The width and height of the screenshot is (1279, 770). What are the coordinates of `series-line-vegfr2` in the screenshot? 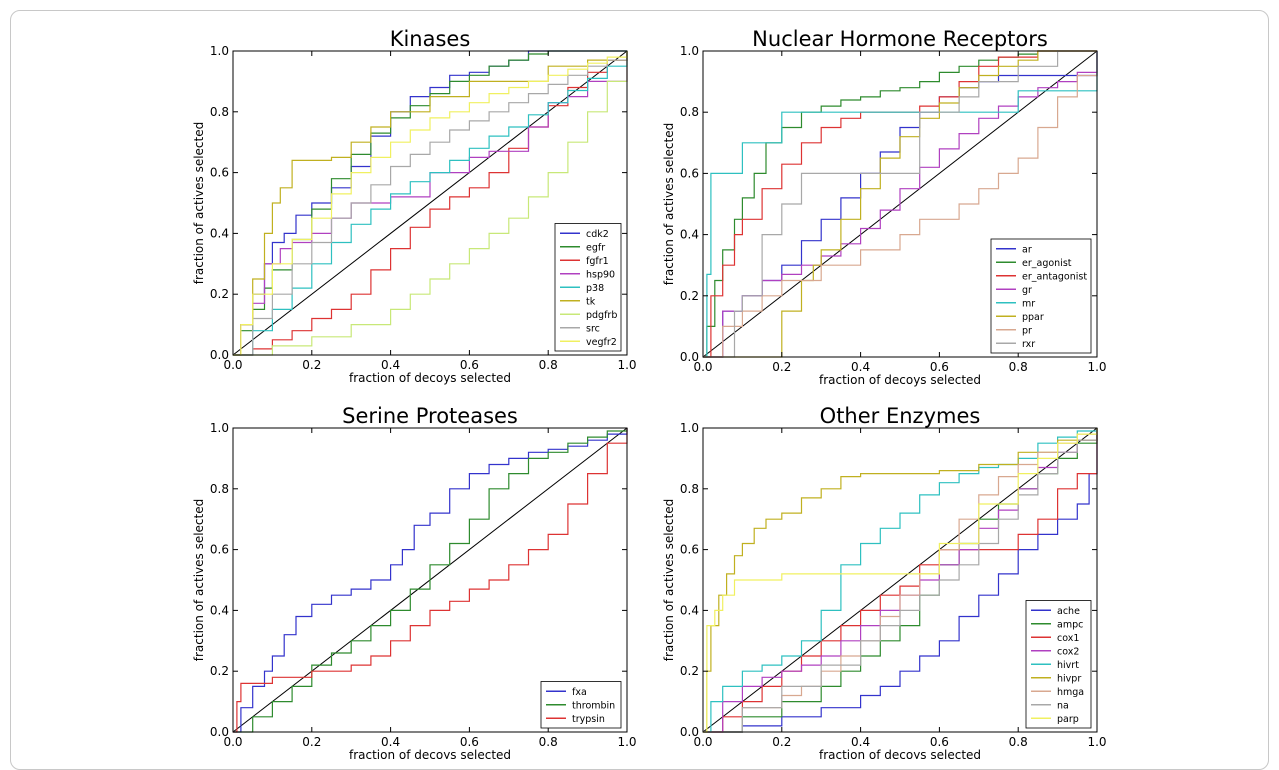 It's located at (430, 203).